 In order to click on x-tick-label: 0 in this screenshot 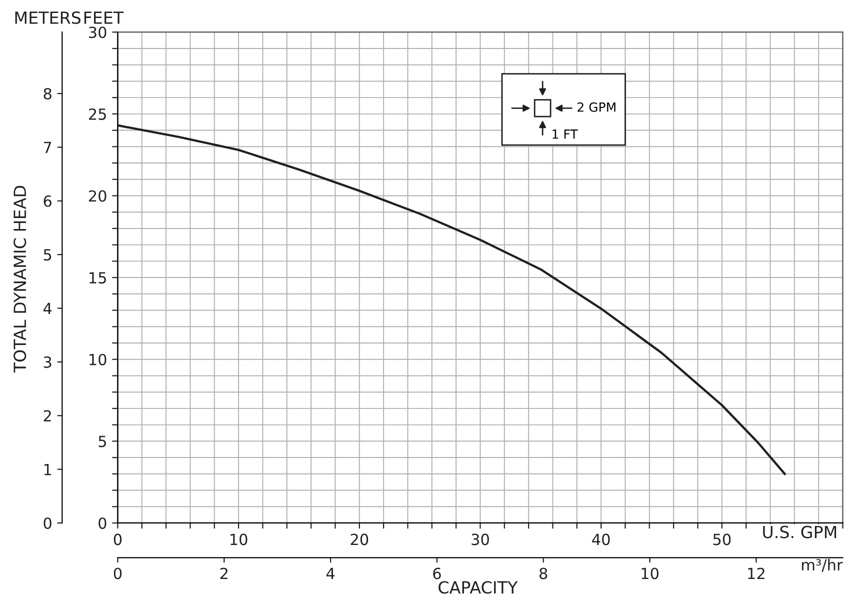, I will do `click(118, 540)`.